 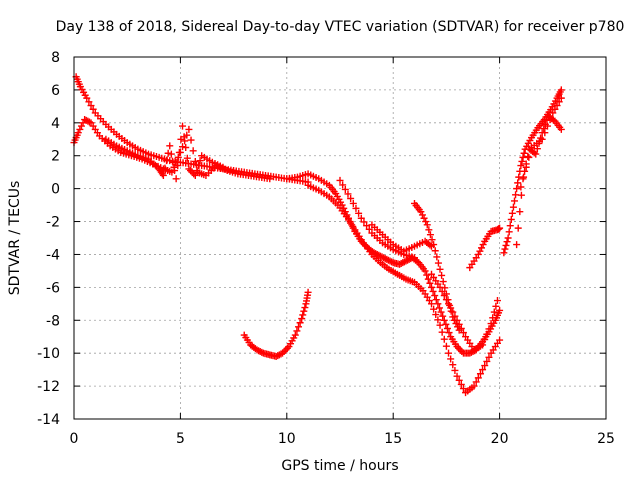 What do you see at coordinates (55, 91) in the screenshot?
I see `y-tick-label: 6` at bounding box center [55, 91].